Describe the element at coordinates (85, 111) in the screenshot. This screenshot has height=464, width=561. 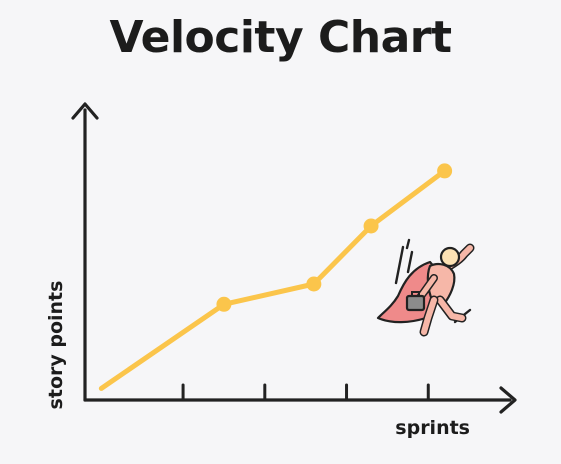
I see `y-axis-arrow` at that location.